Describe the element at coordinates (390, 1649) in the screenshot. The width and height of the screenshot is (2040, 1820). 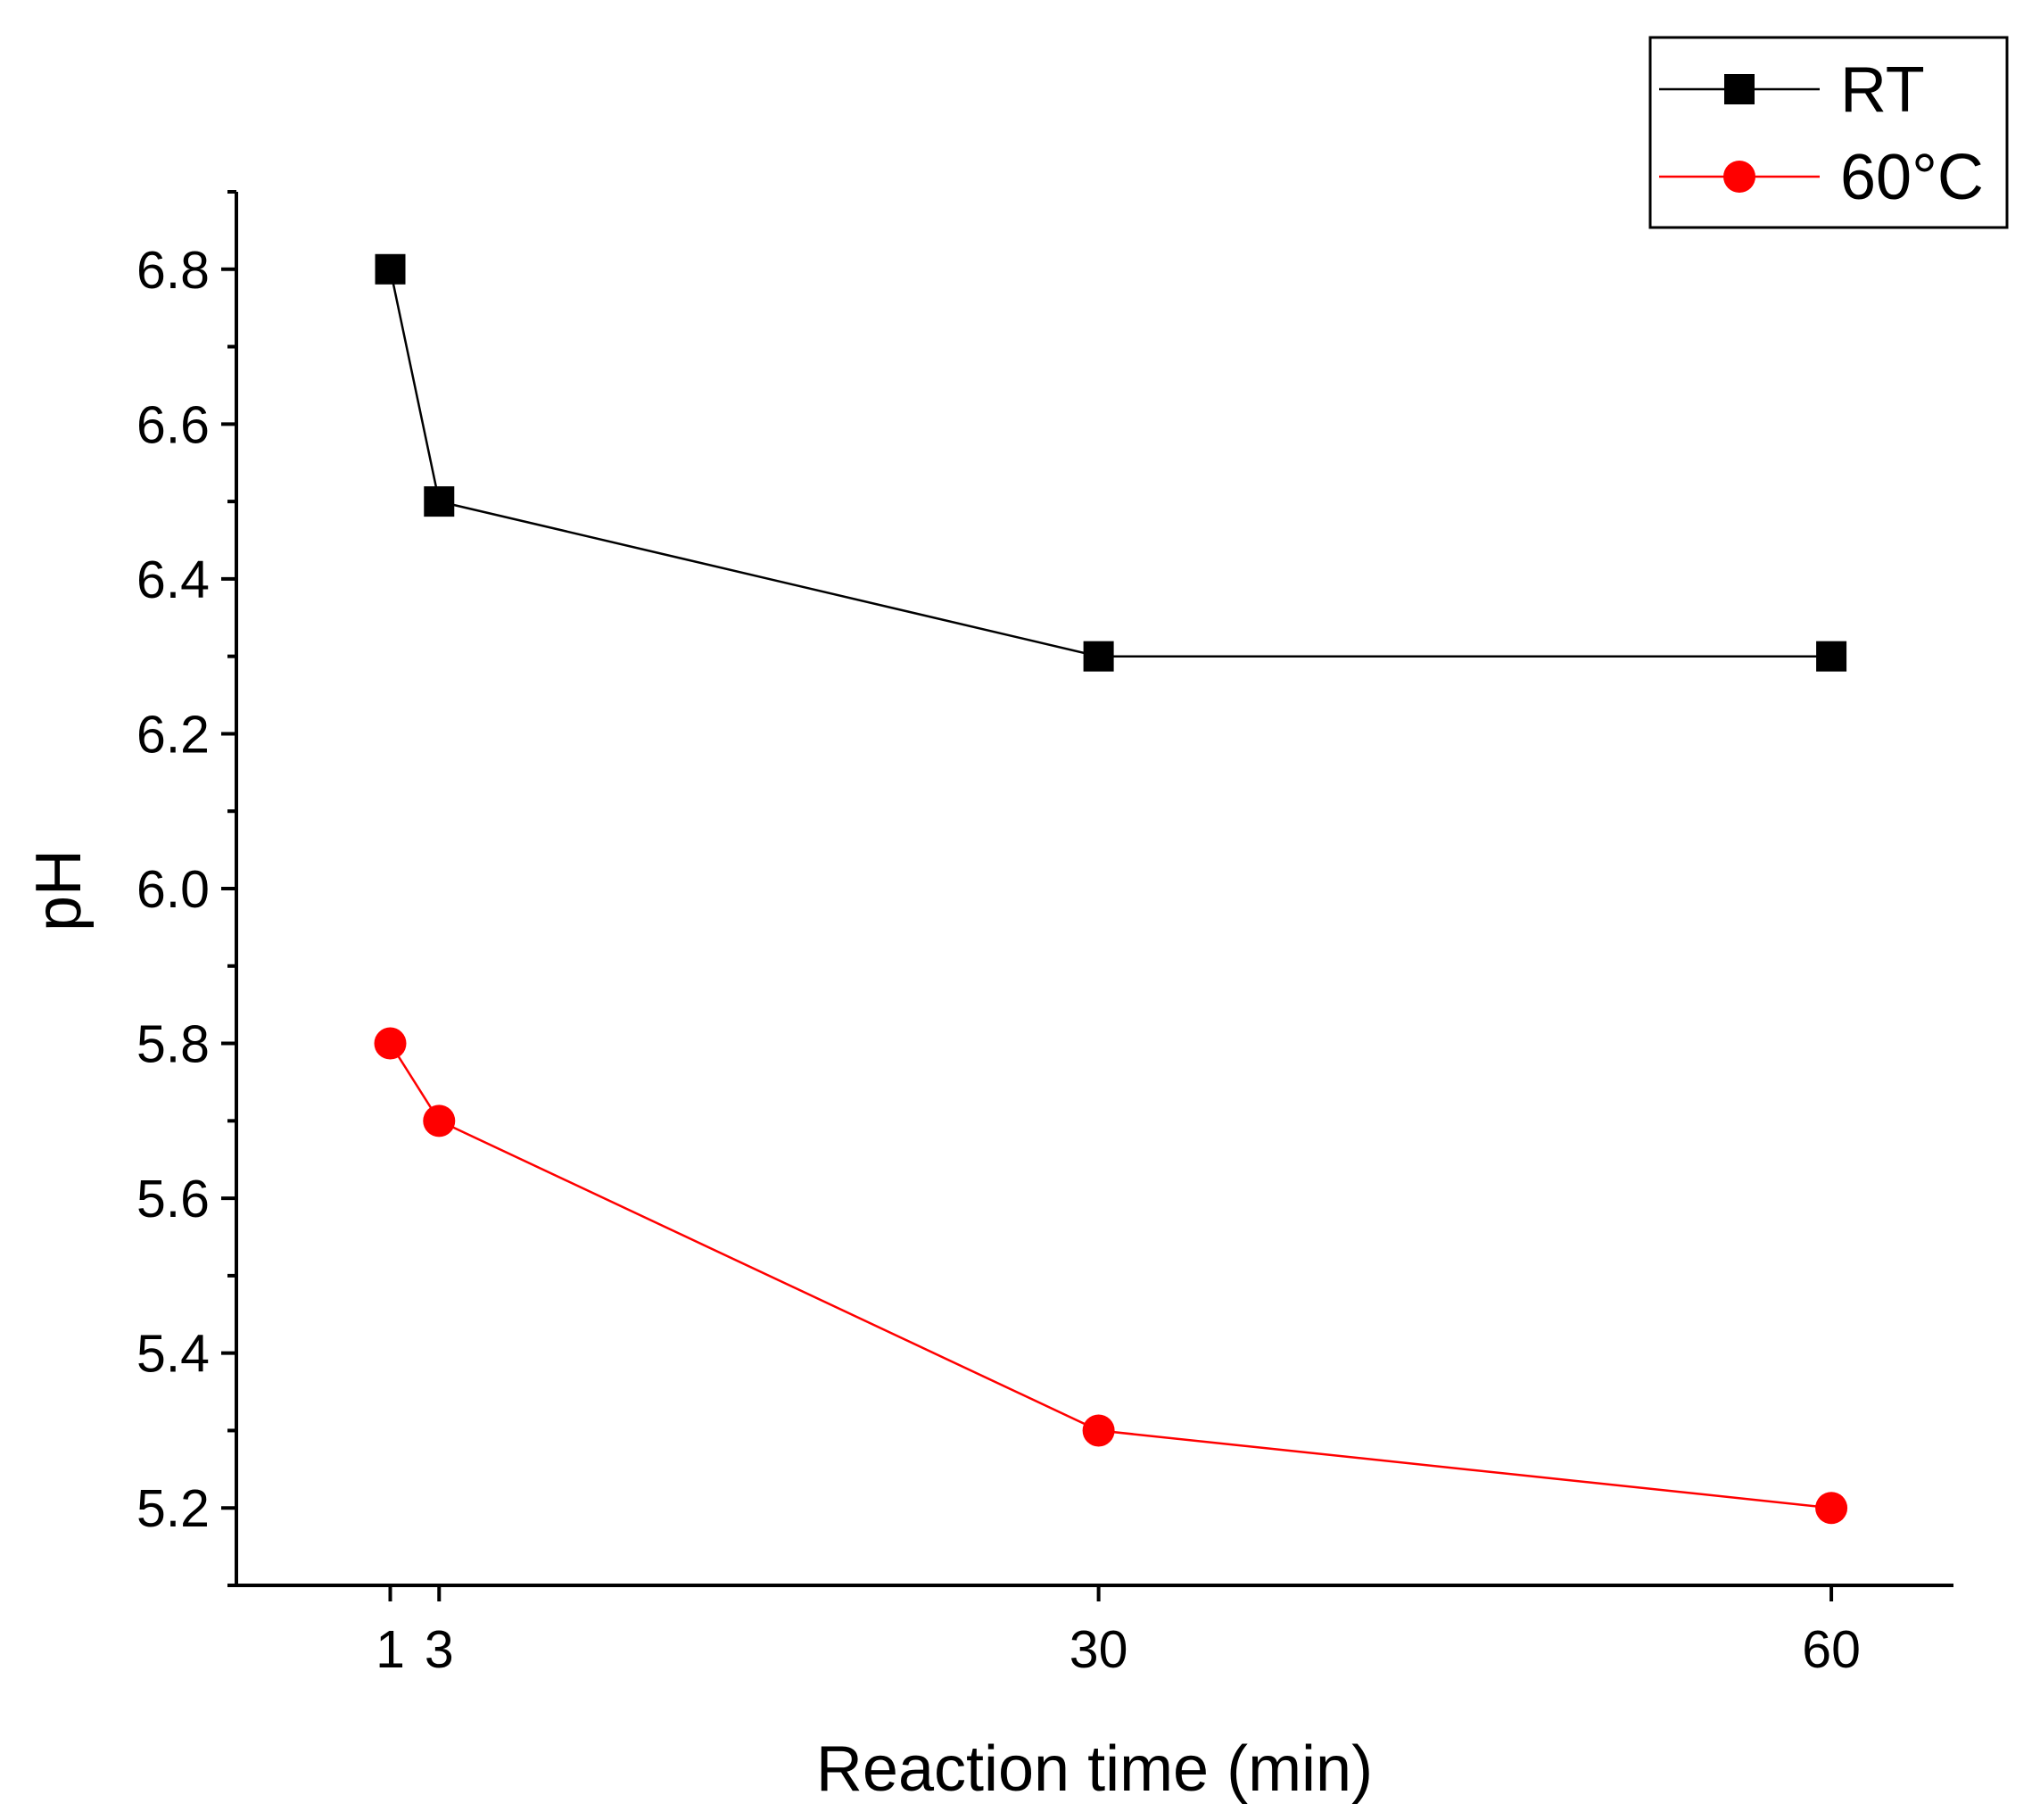
I see `x-tick-label: 1` at that location.